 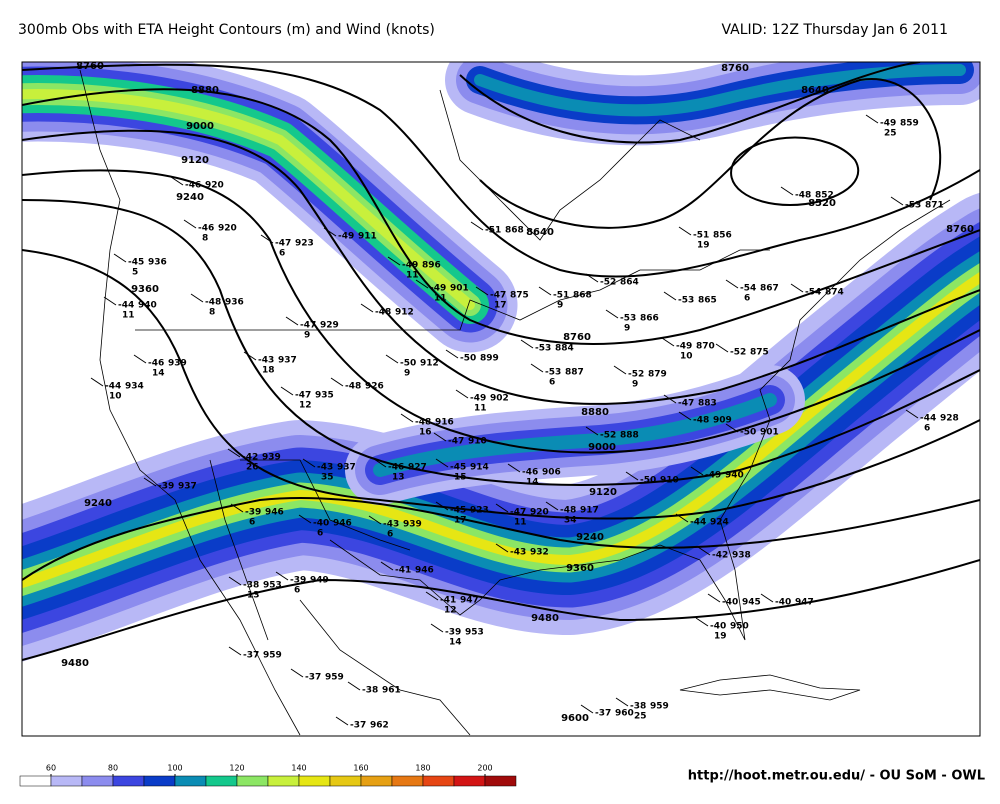 What do you see at coordinates (212, 313) in the screenshot?
I see `station-wind: 8` at bounding box center [212, 313].